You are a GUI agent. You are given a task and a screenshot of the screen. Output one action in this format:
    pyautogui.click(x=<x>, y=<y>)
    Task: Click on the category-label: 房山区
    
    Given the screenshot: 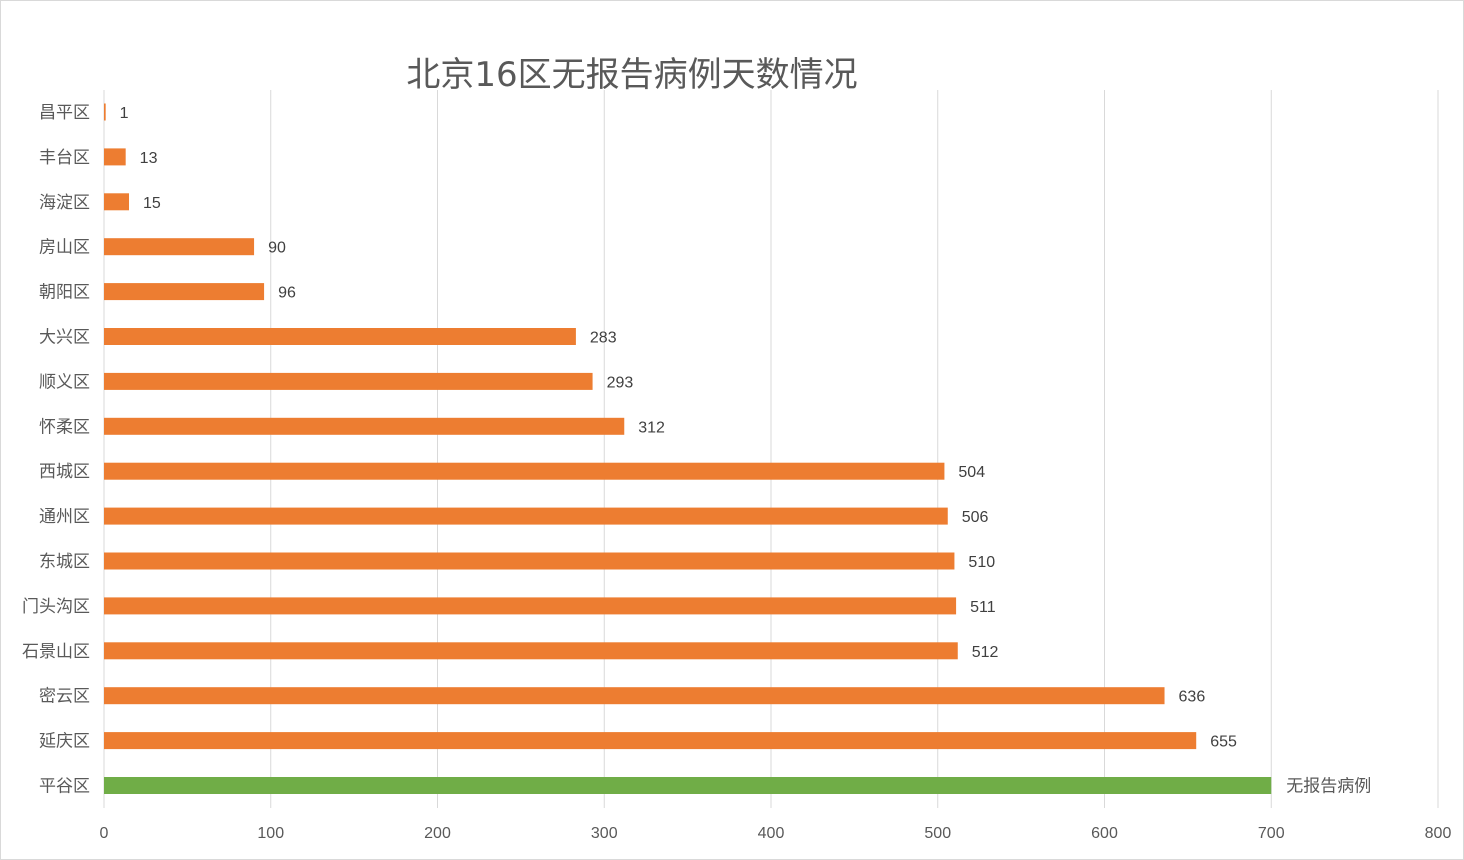 What is the action you would take?
    pyautogui.click(x=64, y=248)
    